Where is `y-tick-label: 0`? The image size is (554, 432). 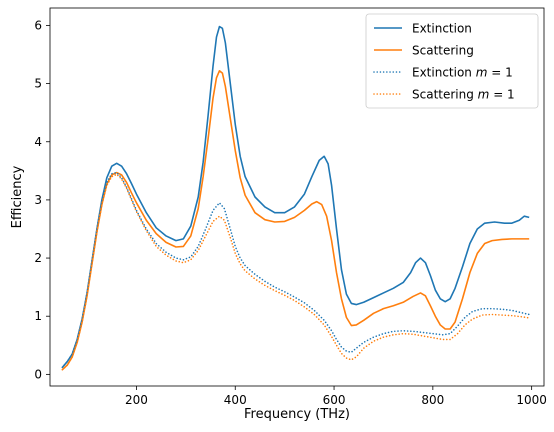
y-tick-label: 0 is located at coordinates (38, 374).